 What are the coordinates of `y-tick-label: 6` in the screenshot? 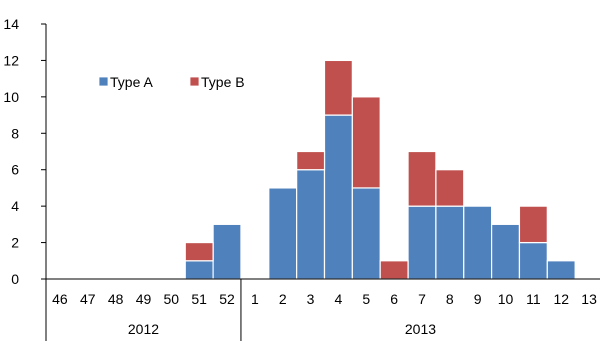 It's located at (15, 170).